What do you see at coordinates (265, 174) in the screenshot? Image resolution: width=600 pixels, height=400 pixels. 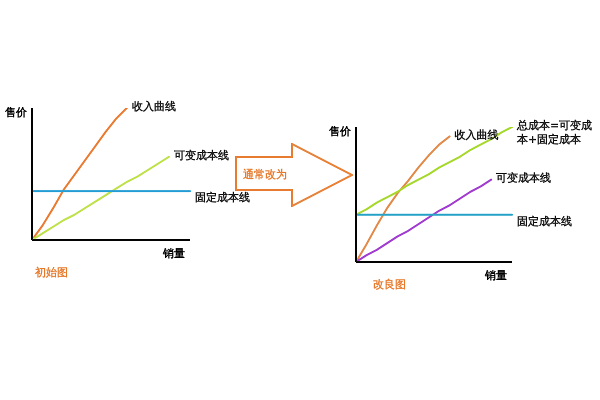 I see `text: 通常改为` at bounding box center [265, 174].